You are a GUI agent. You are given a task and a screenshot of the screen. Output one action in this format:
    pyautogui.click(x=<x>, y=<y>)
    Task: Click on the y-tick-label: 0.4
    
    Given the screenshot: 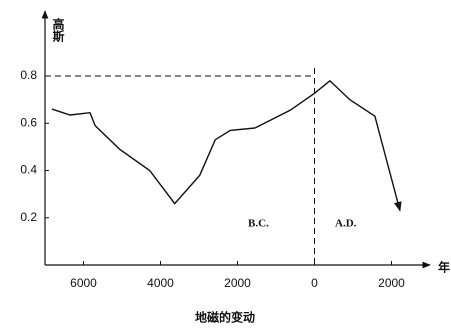 What is the action you would take?
    pyautogui.click(x=28, y=170)
    